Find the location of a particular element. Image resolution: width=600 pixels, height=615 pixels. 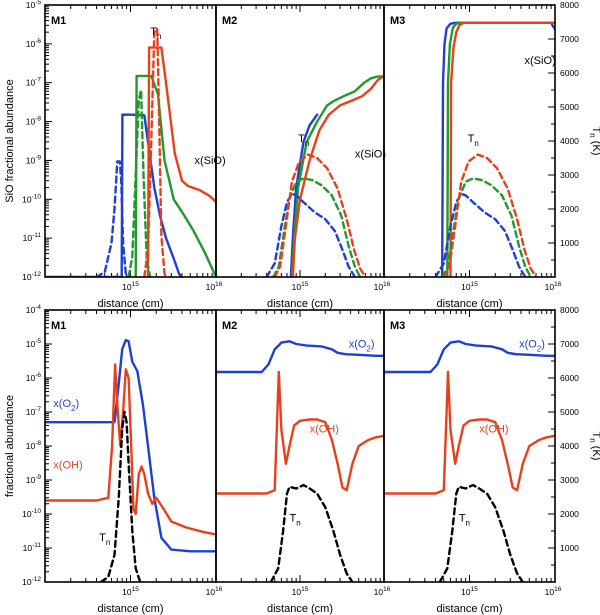

panel-top-M3: M3 Tn x(SiO) is located at coordinates (469, 141).